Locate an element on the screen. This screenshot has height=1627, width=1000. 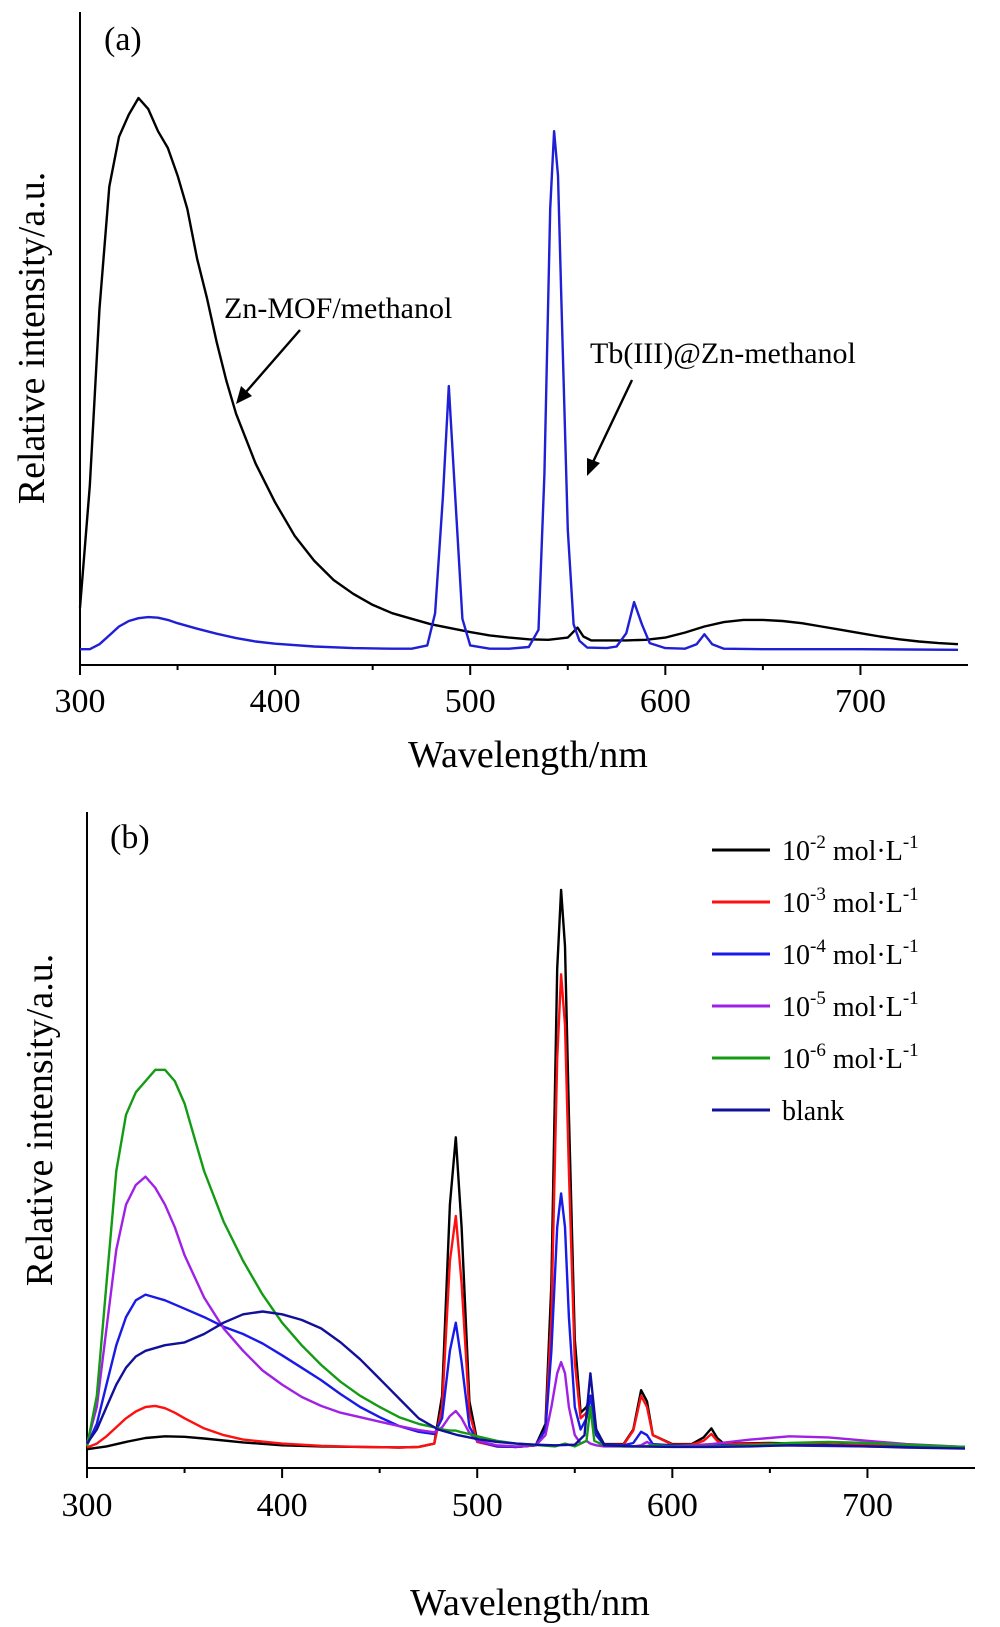
panel-a-xtick-label: 600 is located at coordinates (665, 701).